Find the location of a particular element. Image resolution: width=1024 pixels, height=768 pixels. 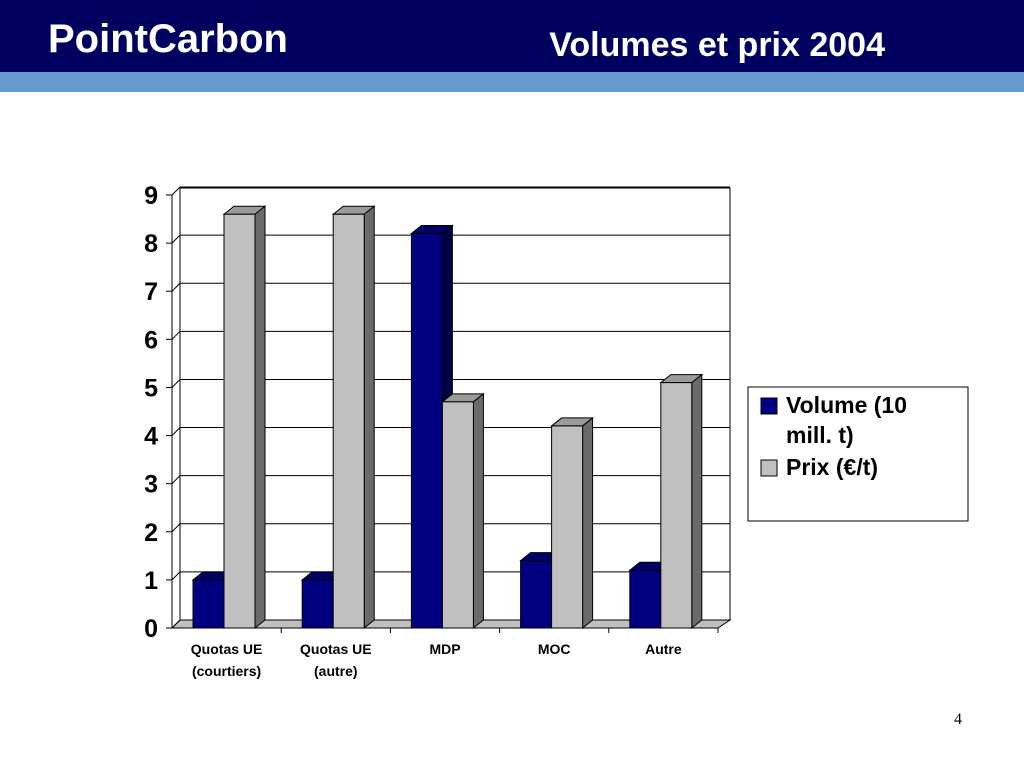

y-tick-label: 0 is located at coordinates (151, 629).